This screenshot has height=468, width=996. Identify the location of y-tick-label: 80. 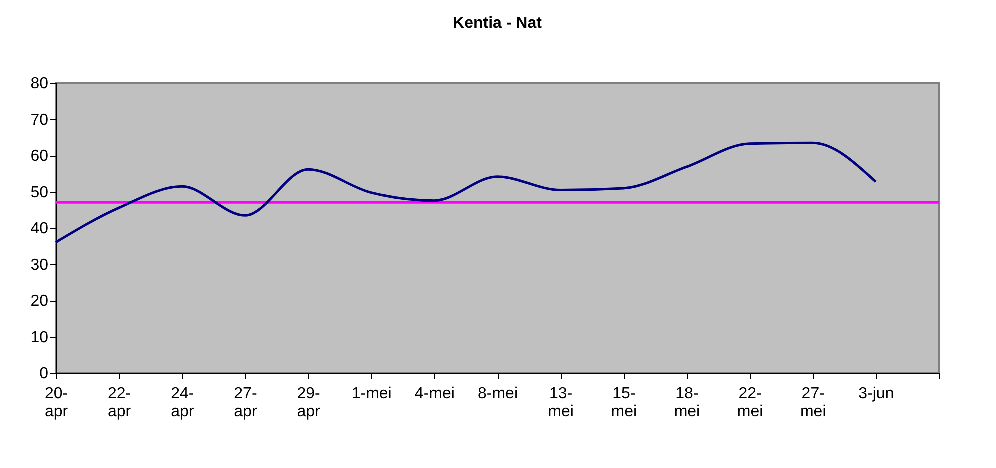
(39, 84).